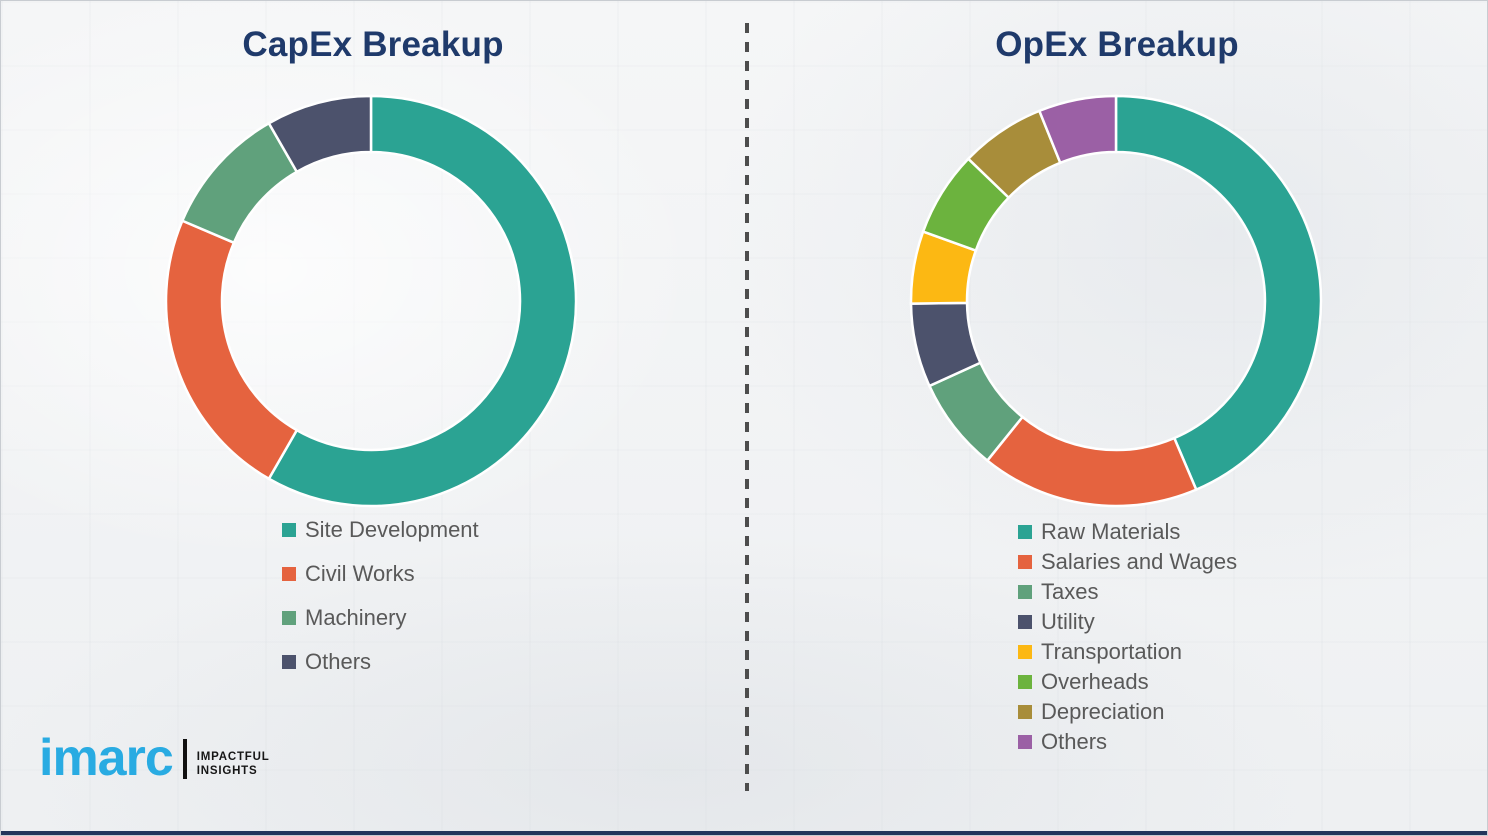 The width and height of the screenshot is (1488, 836). Describe the element at coordinates (1139, 561) in the screenshot. I see `legend-label: Salaries and Wages` at that location.